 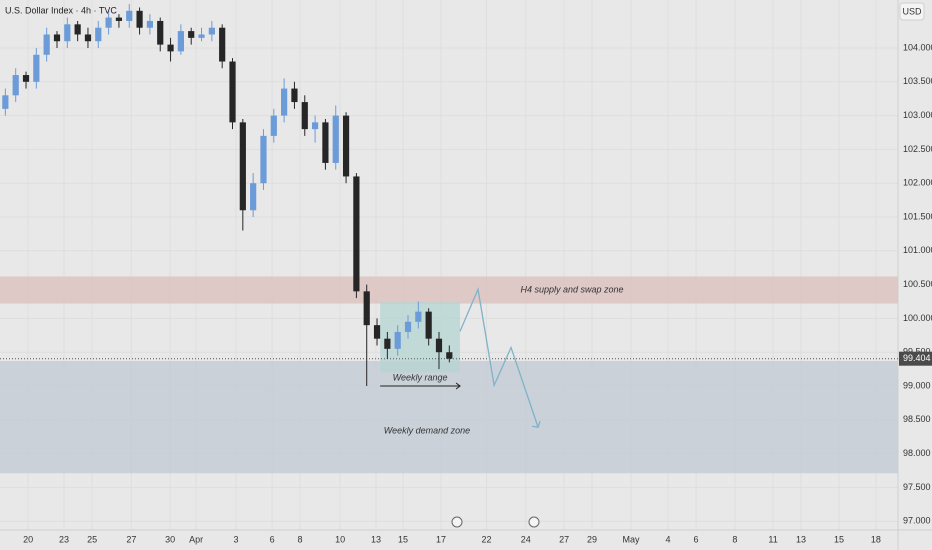 I want to click on x-tick-label: 29, so click(x=592, y=539).